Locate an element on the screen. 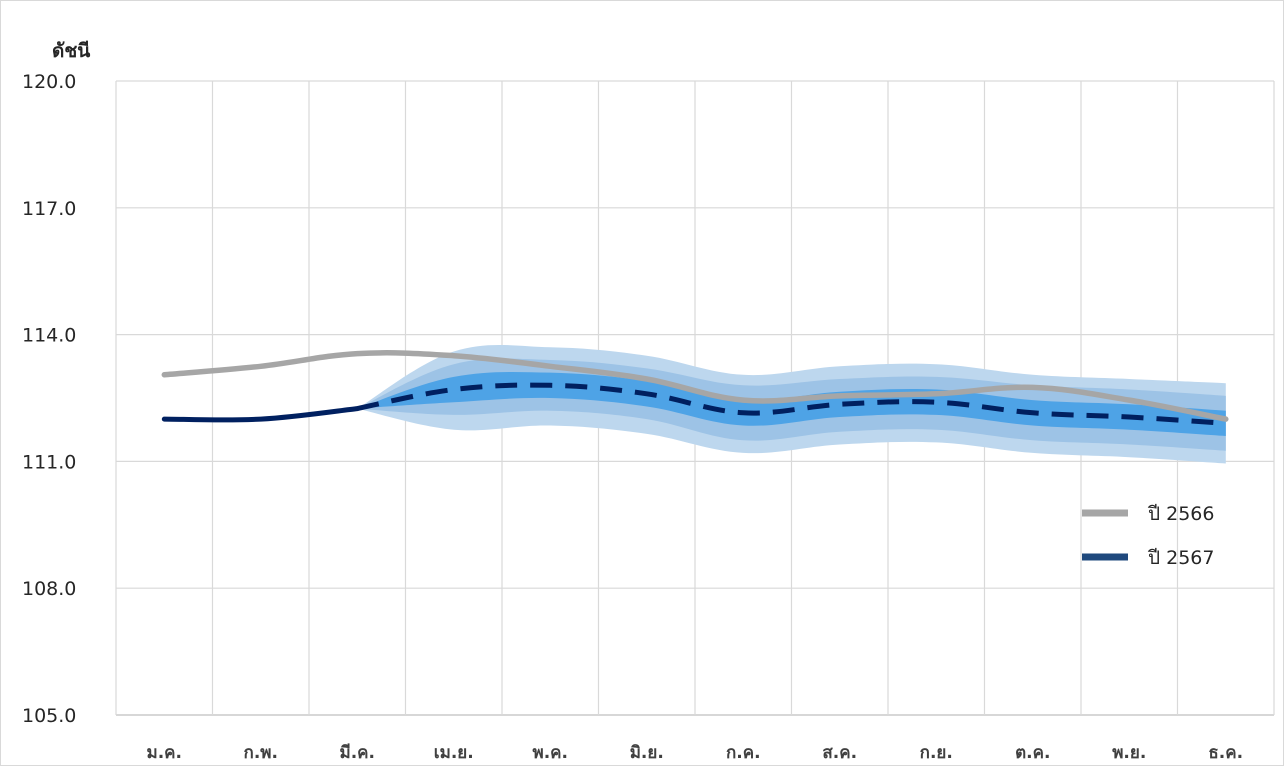  y-axis-tick-labels: 105.0 108.0 111.0 114.0 117.0 120.0 is located at coordinates (49, 399).